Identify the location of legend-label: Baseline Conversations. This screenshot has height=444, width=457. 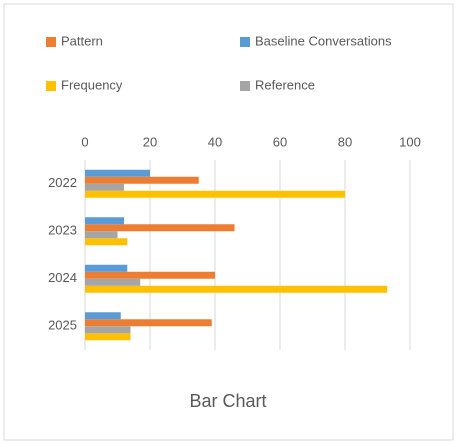
(323, 40).